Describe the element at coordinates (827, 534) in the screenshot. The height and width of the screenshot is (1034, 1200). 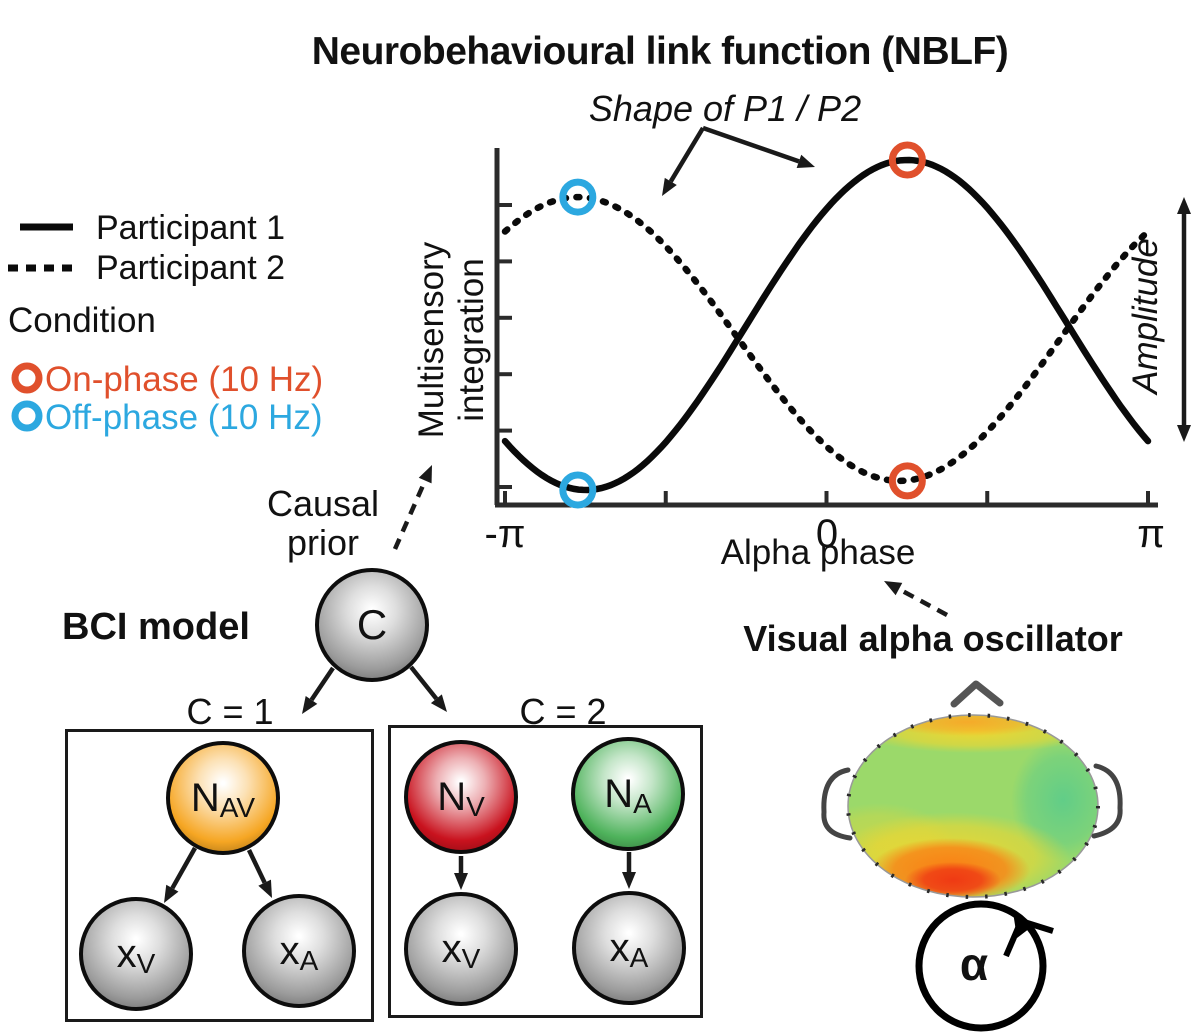
I see `x-tick-label-zero: 0` at that location.